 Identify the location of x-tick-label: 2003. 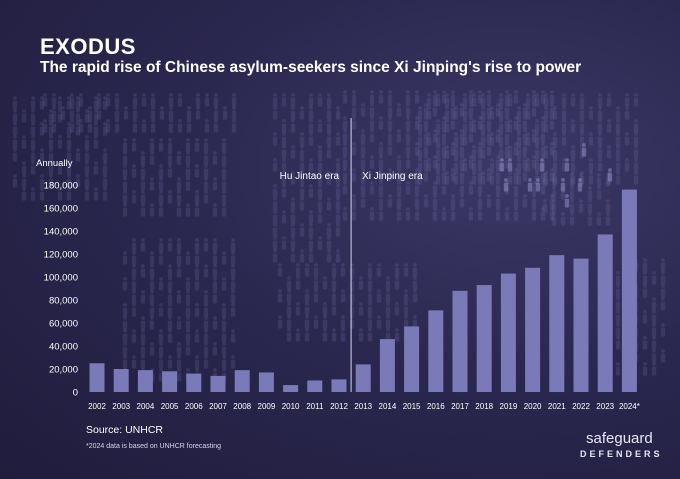
(121, 406).